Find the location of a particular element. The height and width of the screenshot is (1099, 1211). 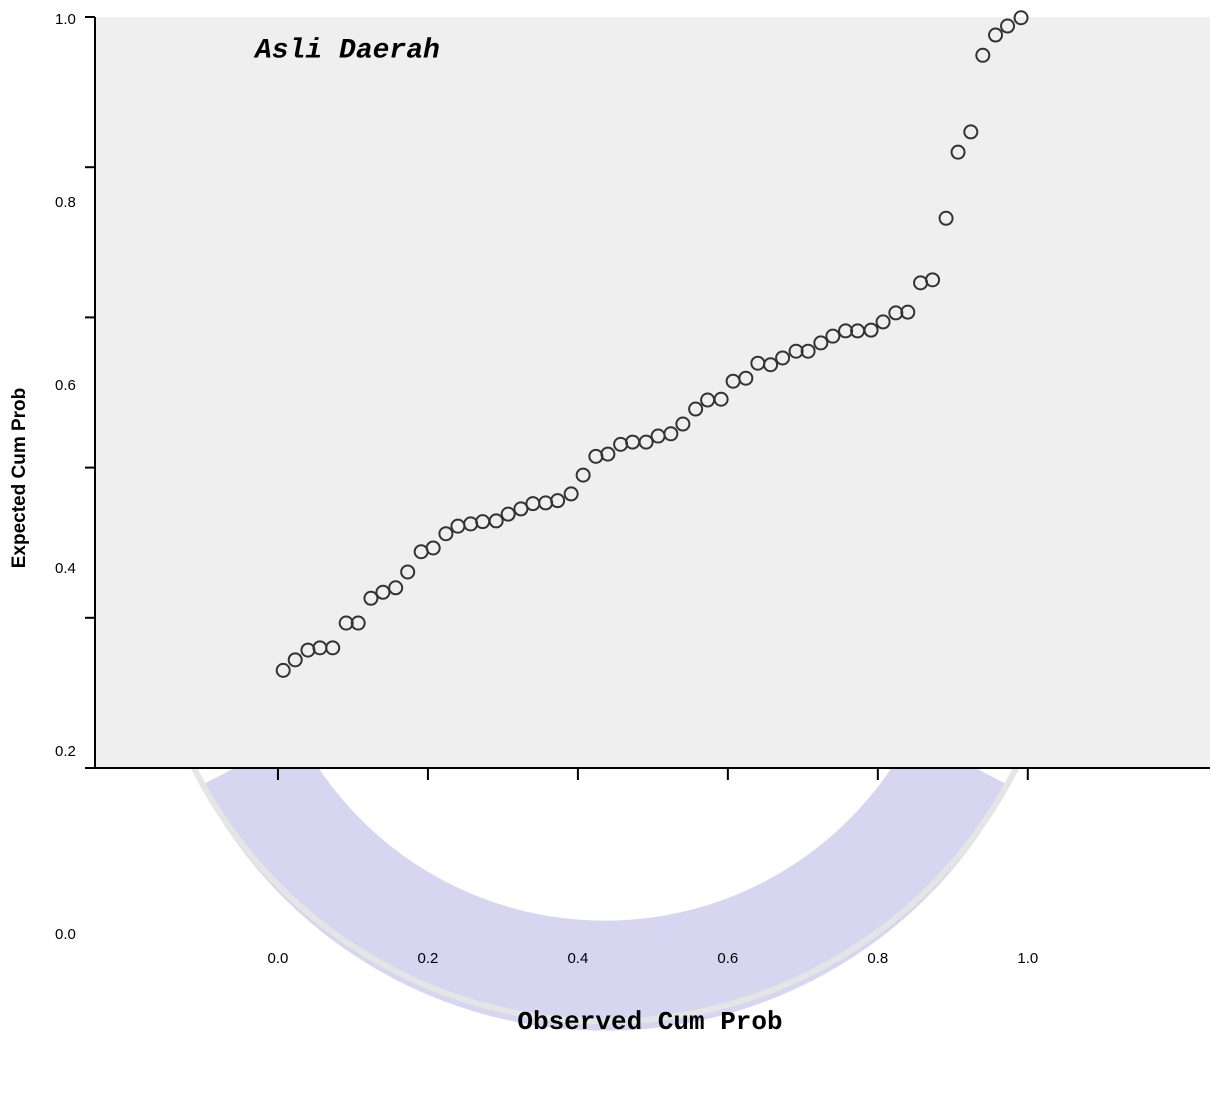

y-tick-label: 0.2 is located at coordinates (65, 751).